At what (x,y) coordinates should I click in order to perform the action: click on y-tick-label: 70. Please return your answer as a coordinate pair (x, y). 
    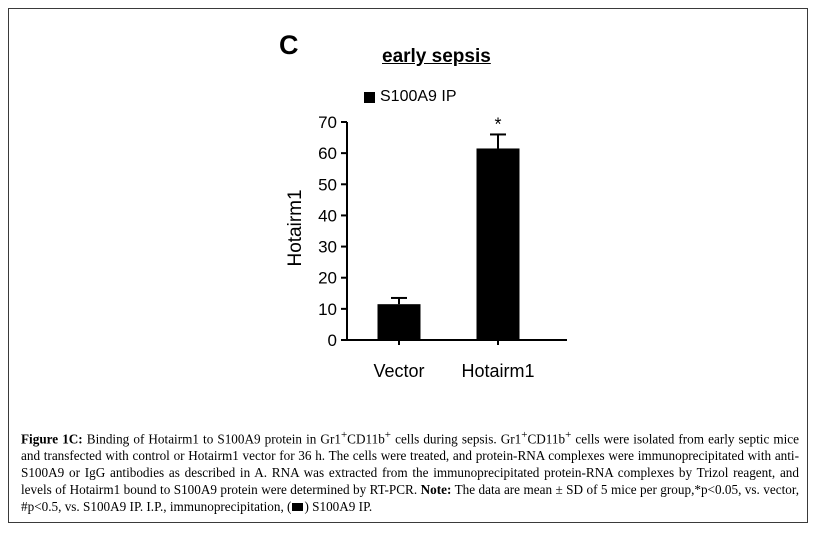
    Looking at the image, I should click on (327, 122).